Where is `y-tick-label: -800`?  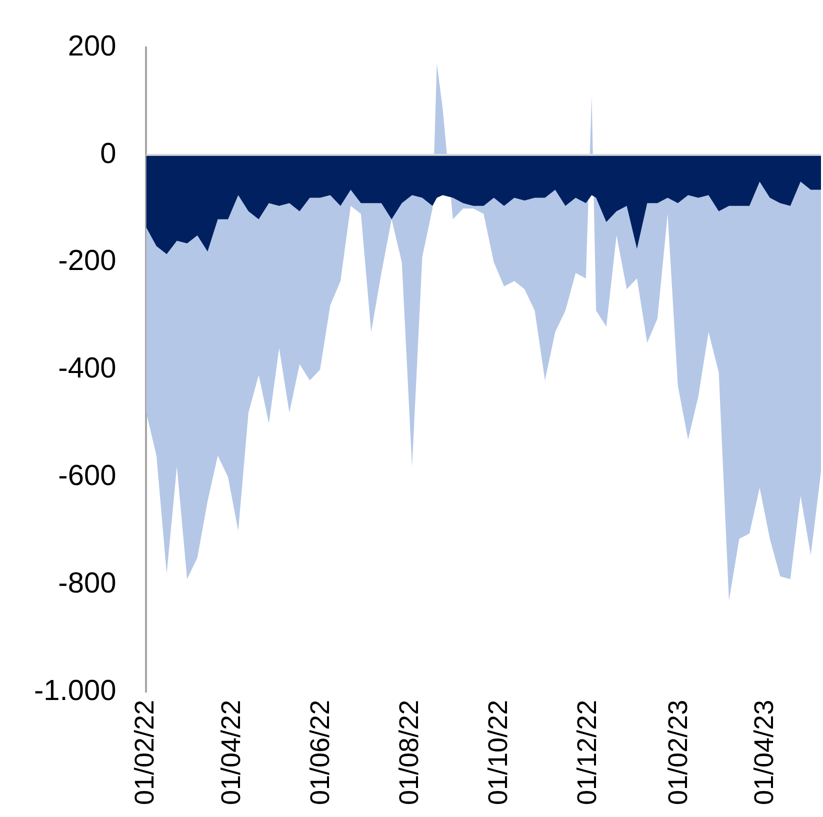
y-tick-label: -800 is located at coordinates (87, 583).